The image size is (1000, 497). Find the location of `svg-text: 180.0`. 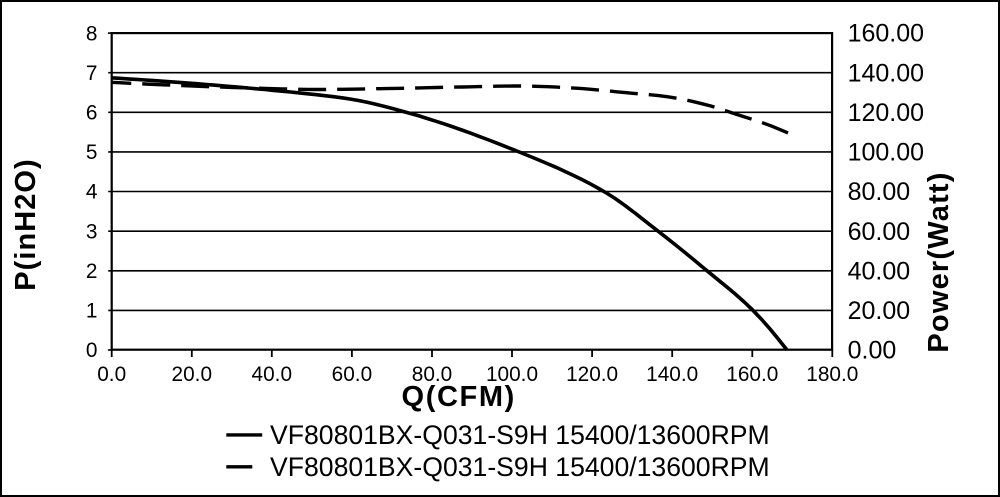

svg-text: 180.0 is located at coordinates (832, 374).